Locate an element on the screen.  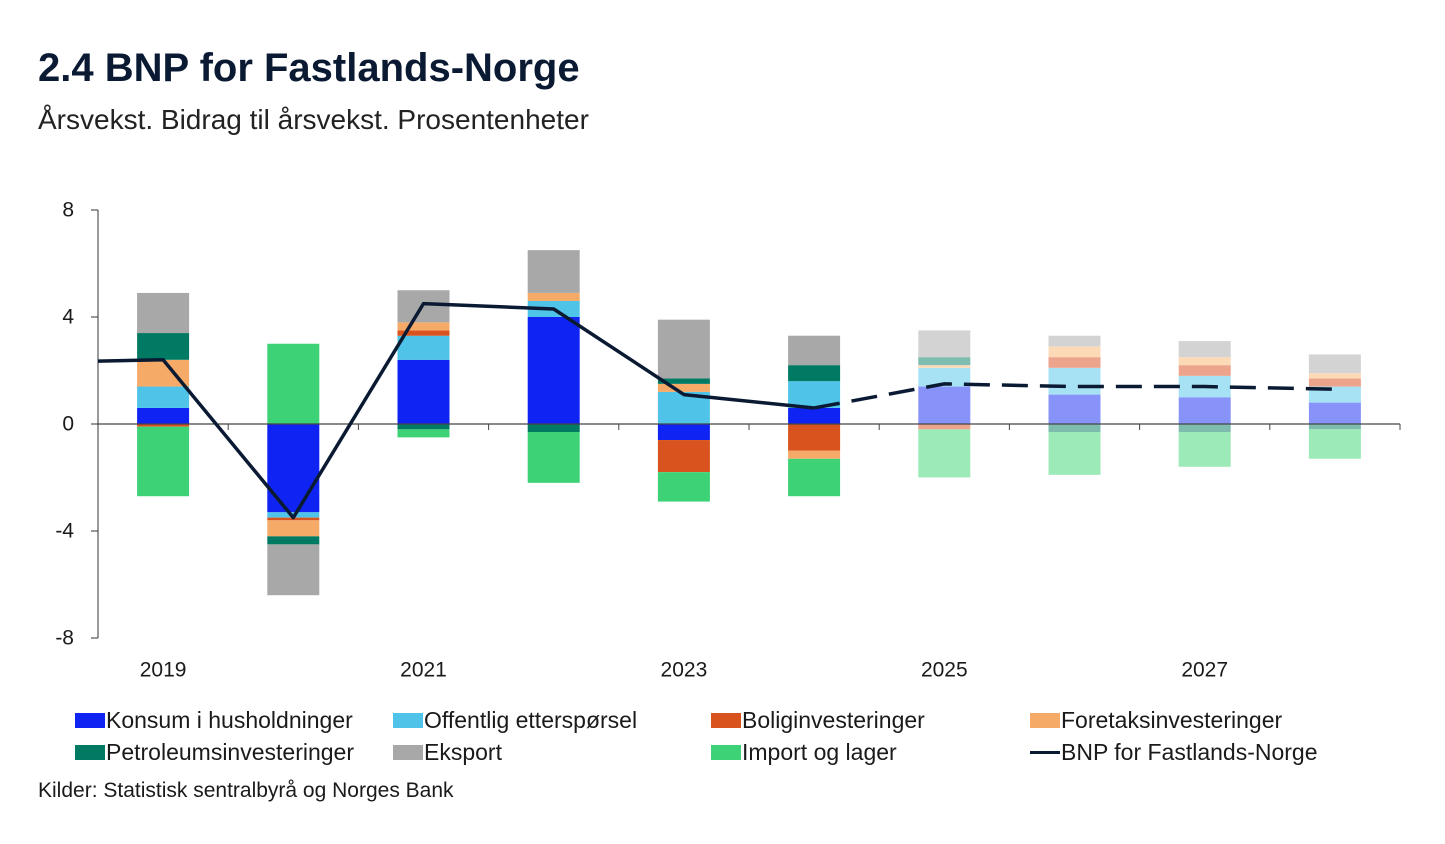
legend-item-bolig: Boliginvesteringer is located at coordinates (870, 720).